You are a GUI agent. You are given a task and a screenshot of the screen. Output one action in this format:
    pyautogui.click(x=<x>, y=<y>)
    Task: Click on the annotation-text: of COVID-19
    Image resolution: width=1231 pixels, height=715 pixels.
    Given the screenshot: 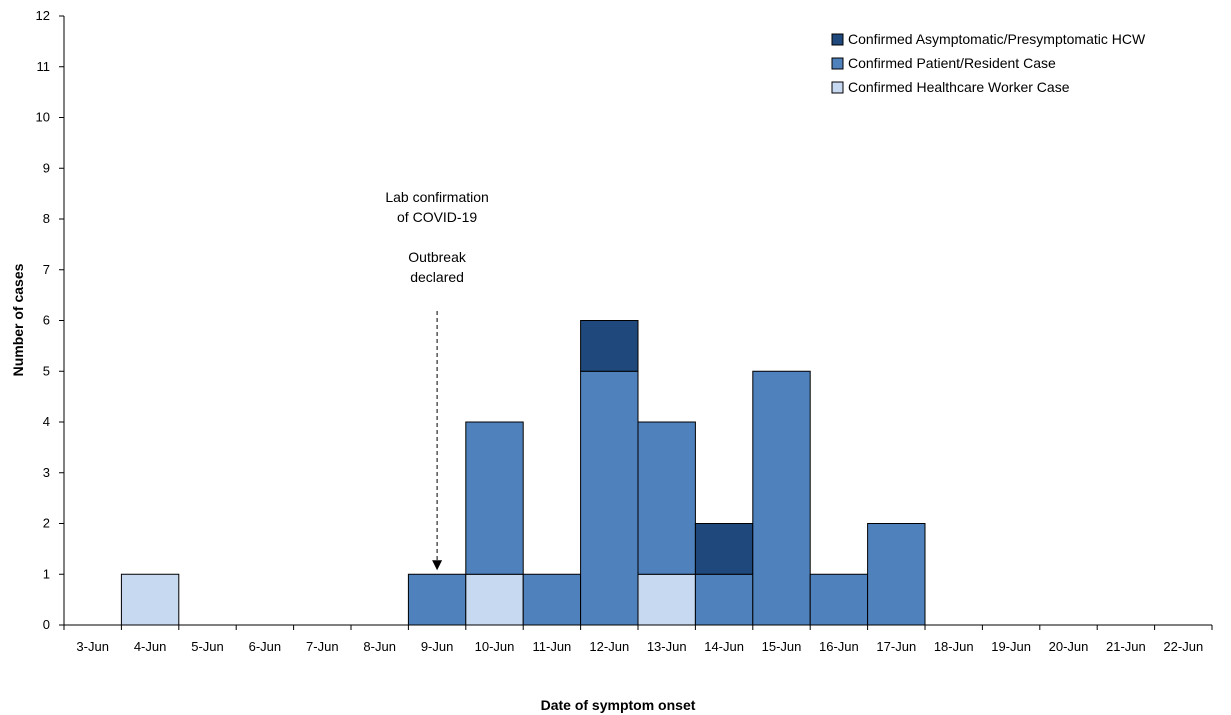 What is the action you would take?
    pyautogui.click(x=437, y=217)
    